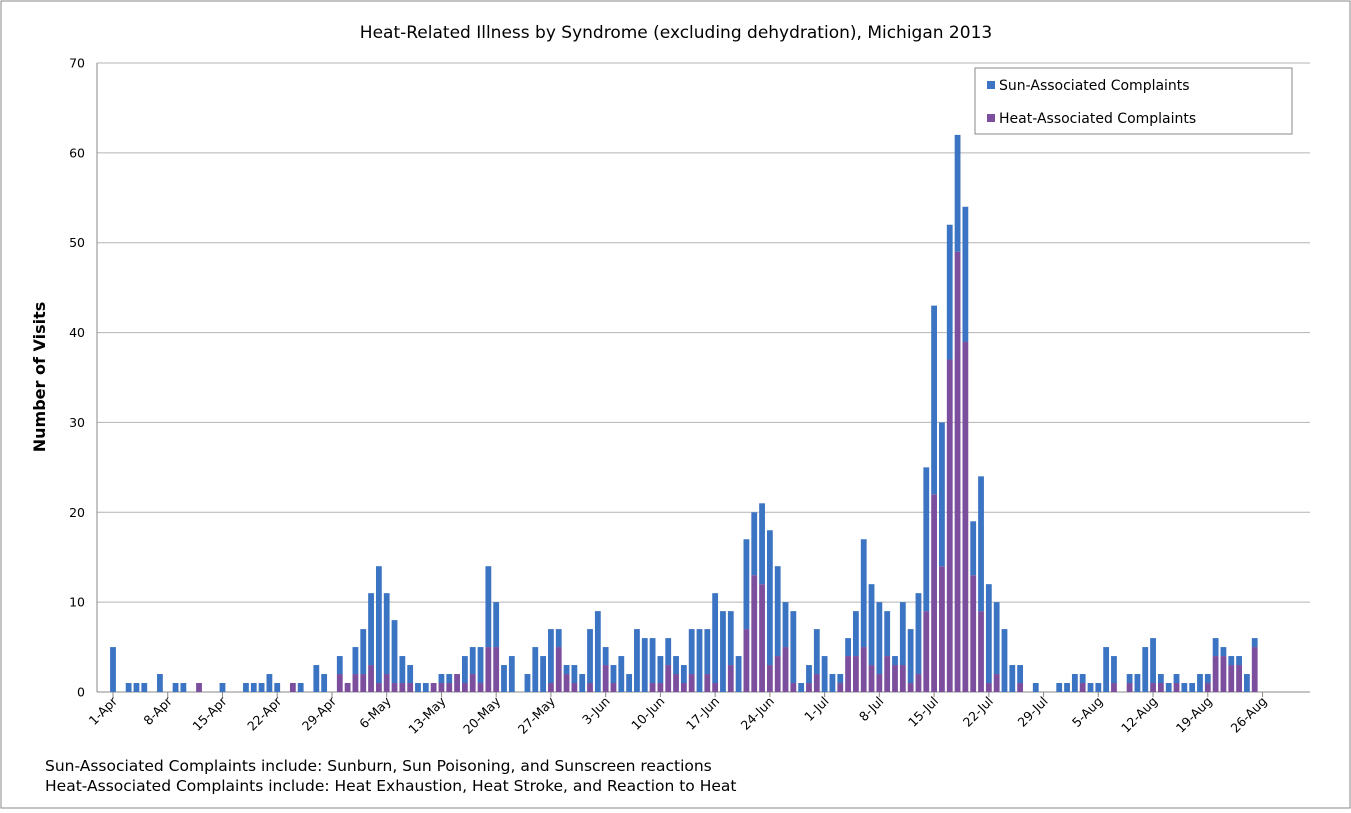  Describe the element at coordinates (991, 118) in the screenshot. I see `legend-swatch` at that location.